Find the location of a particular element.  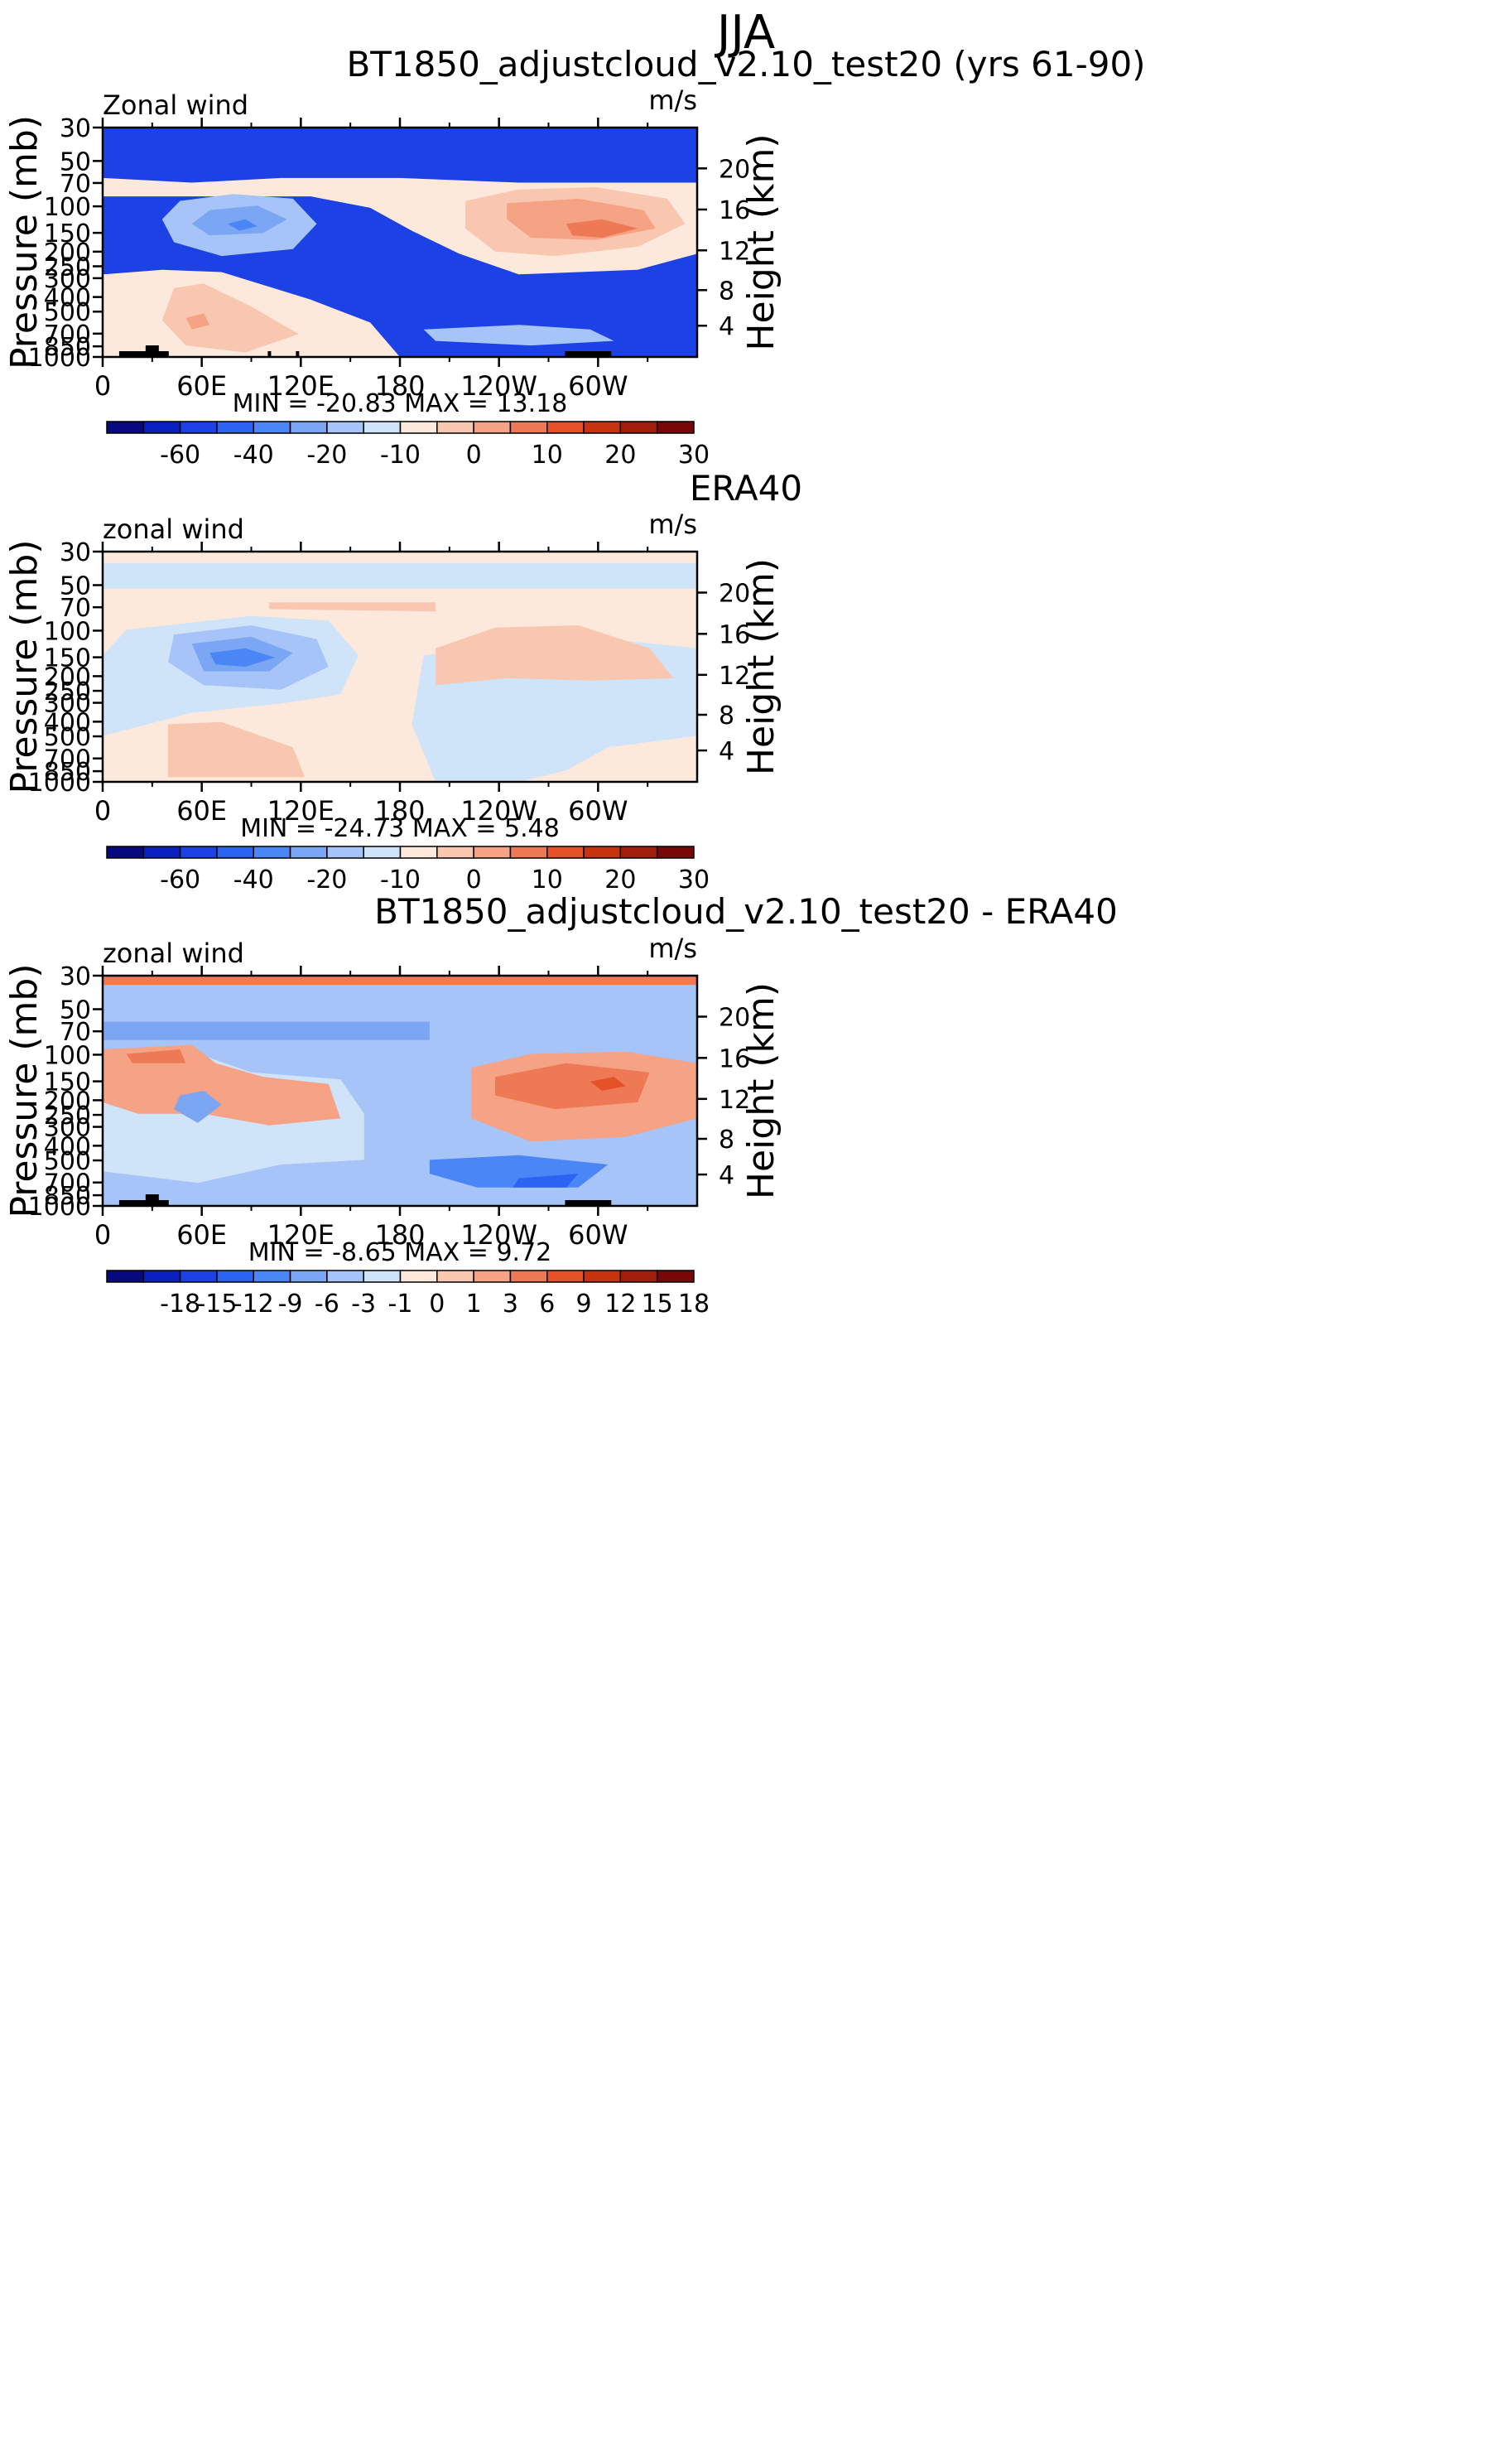

colorbar-label: -1 is located at coordinates (400, 1304).